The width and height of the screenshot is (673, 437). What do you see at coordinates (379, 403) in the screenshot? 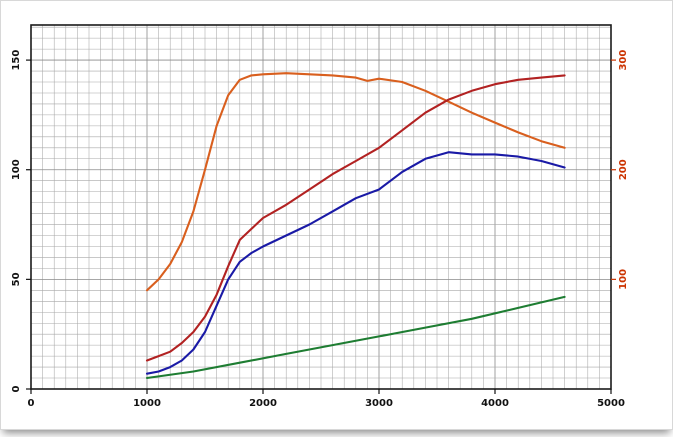
I see `x-axis-tick-label: 3000` at bounding box center [379, 403].